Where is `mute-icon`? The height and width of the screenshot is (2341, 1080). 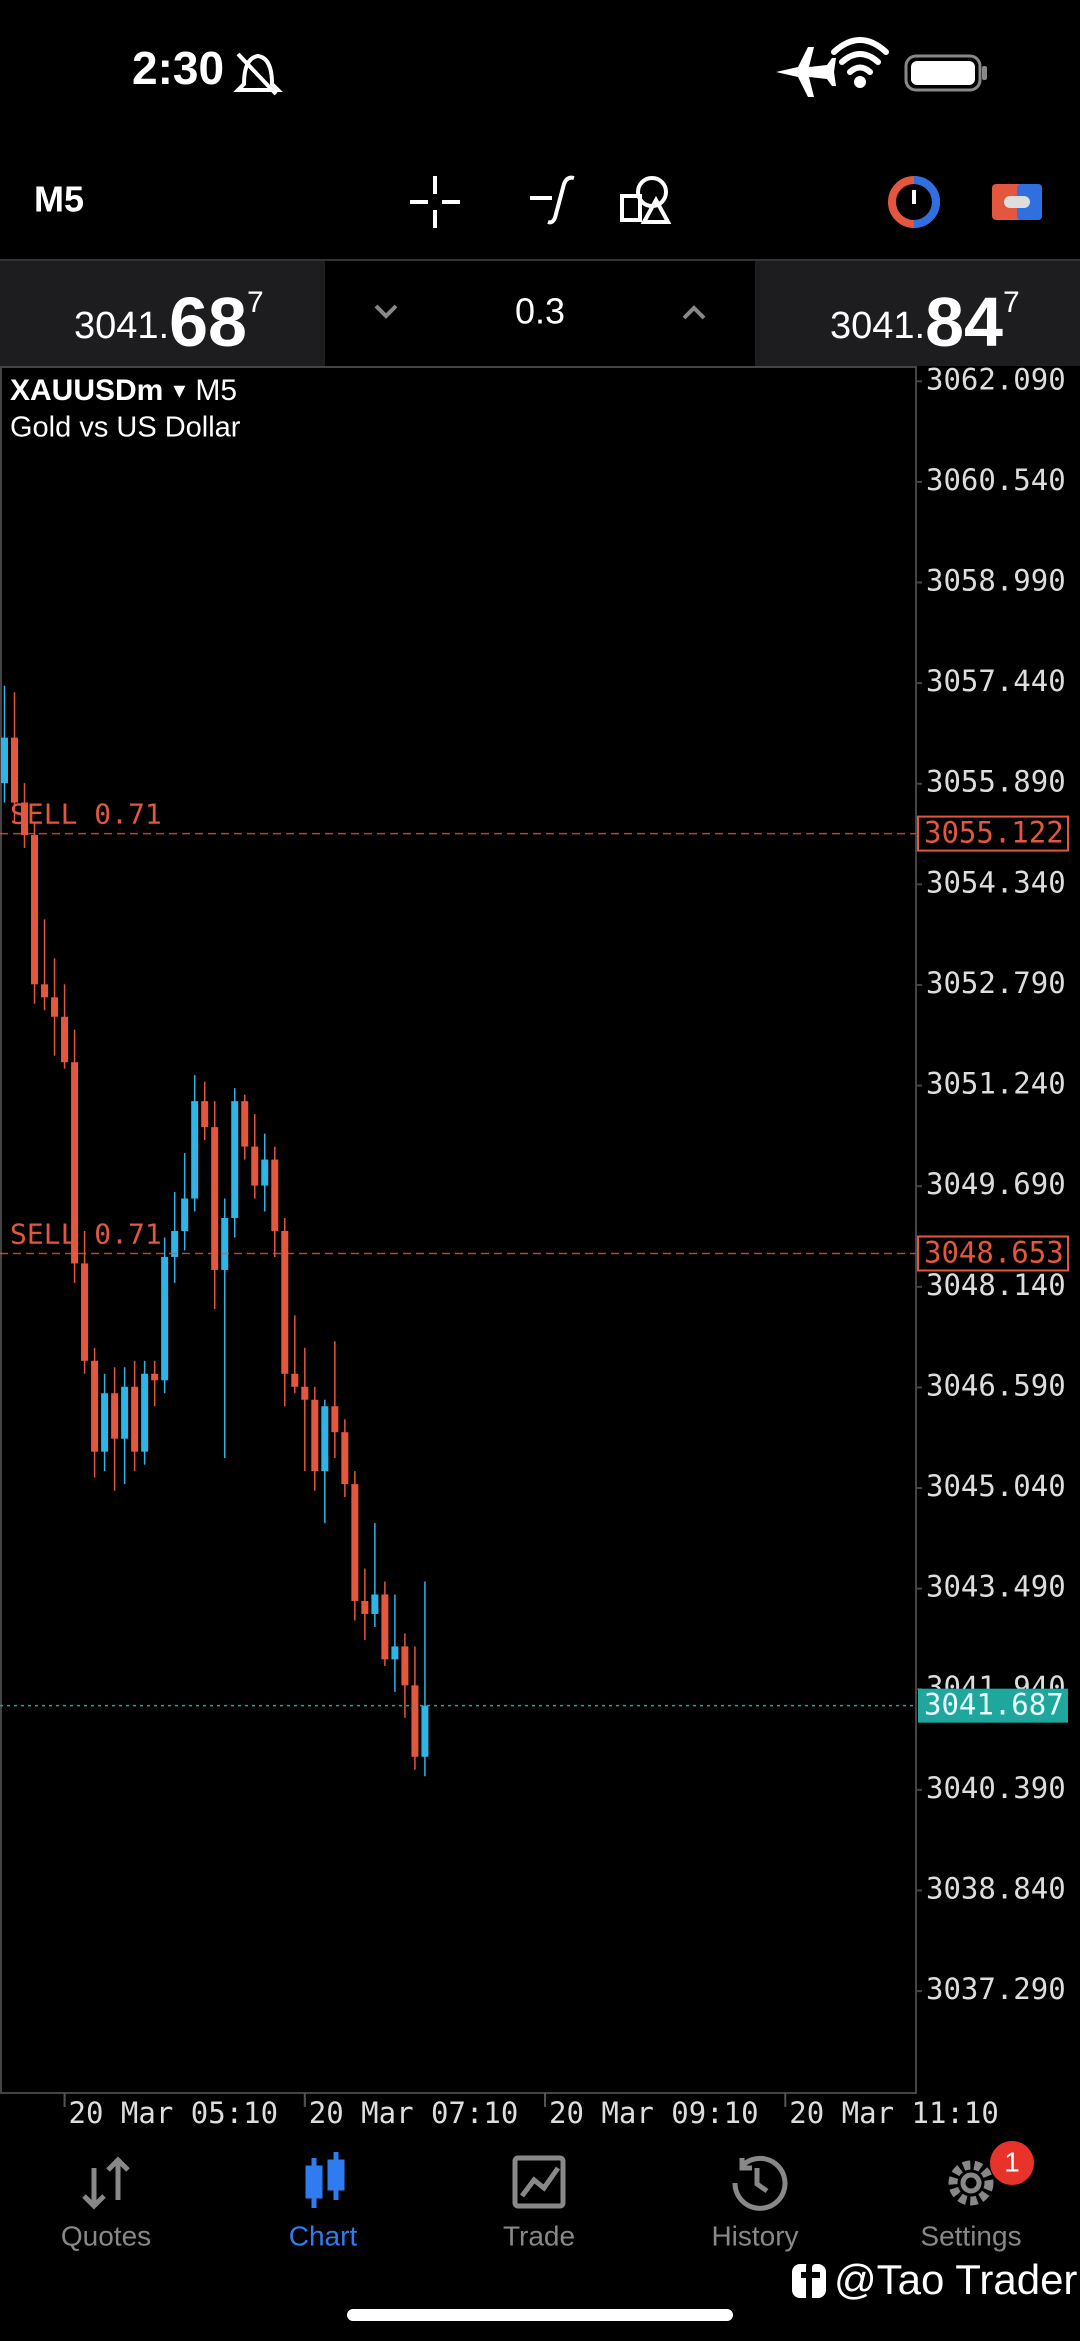
mute-icon is located at coordinates (258, 74).